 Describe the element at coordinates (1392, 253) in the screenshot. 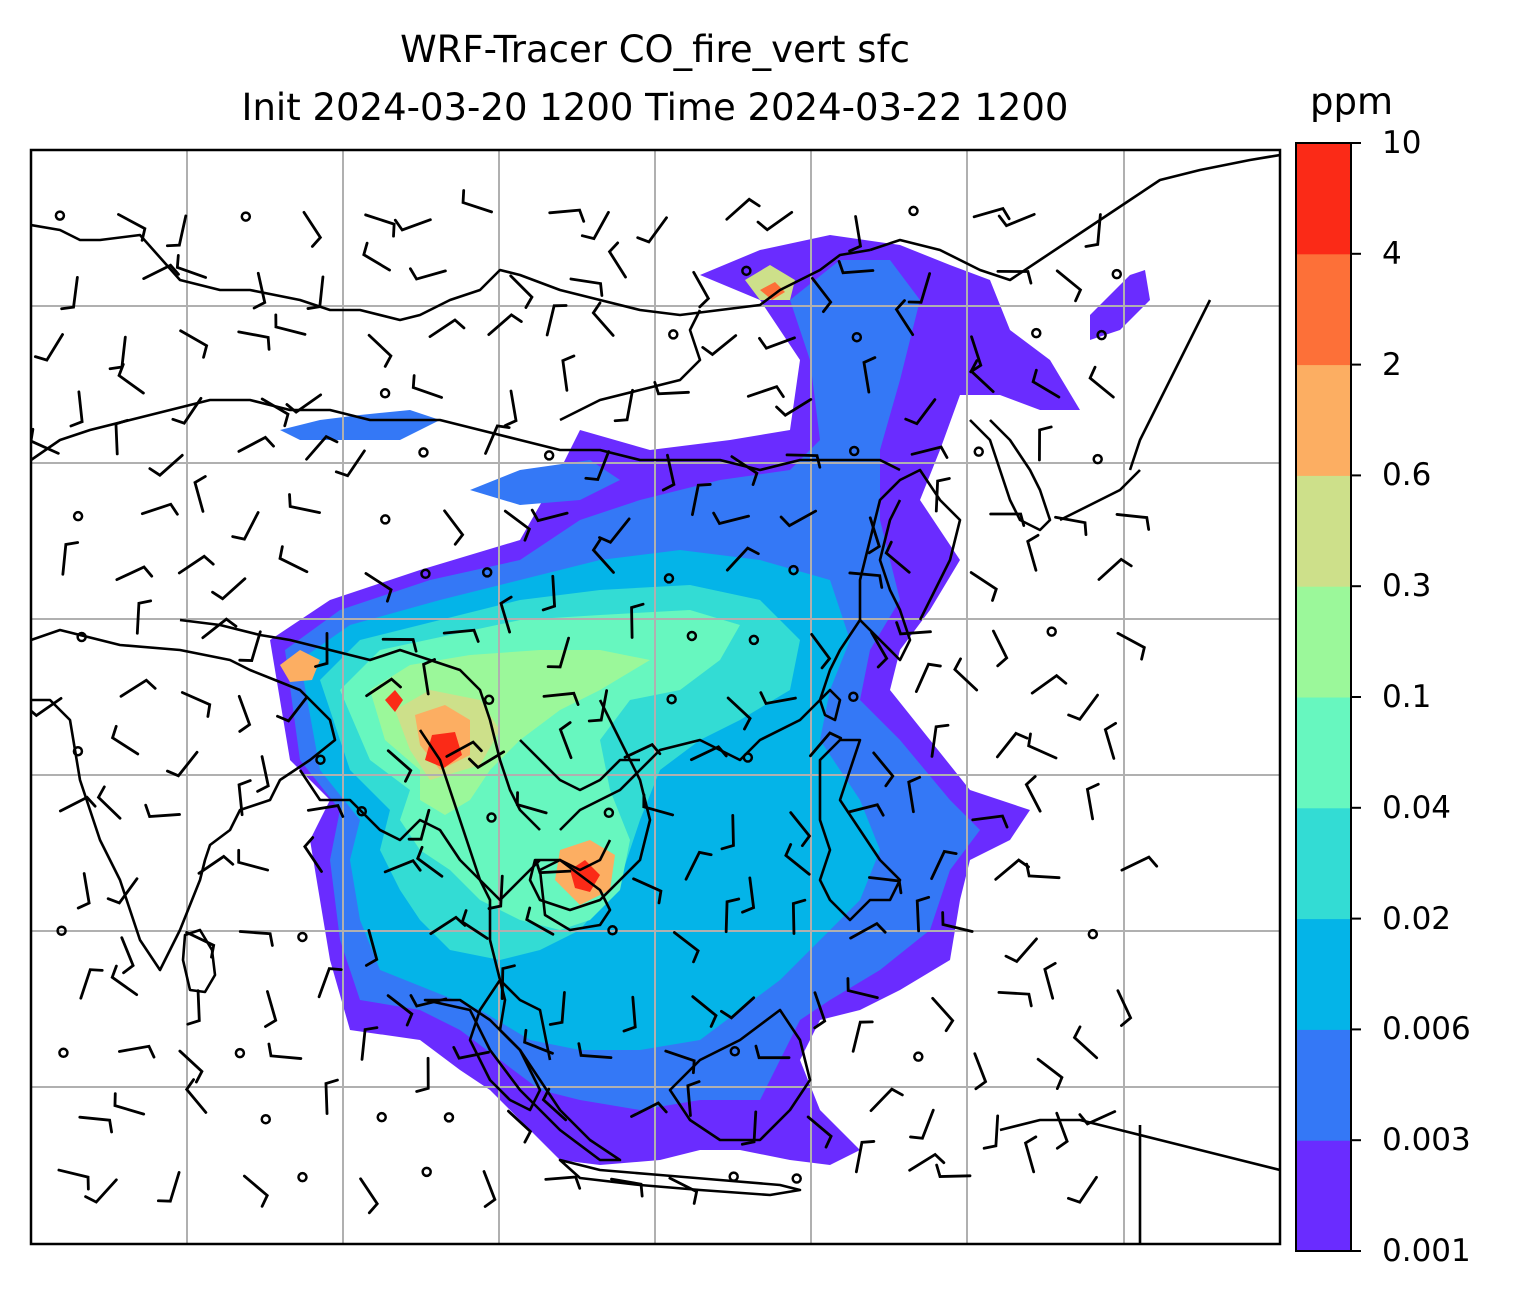

I see `colorbar-tick-label: 4` at that location.